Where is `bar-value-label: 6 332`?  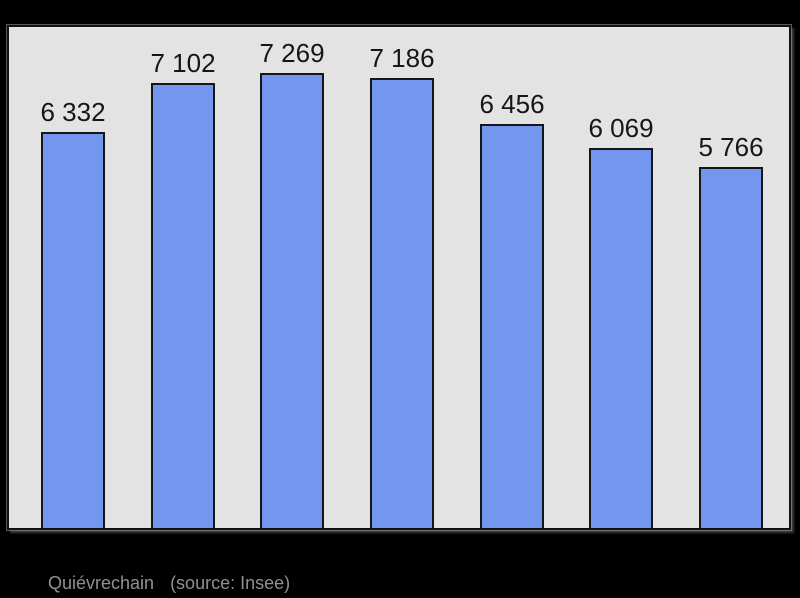
bar-value-label: 6 332 is located at coordinates (73, 112).